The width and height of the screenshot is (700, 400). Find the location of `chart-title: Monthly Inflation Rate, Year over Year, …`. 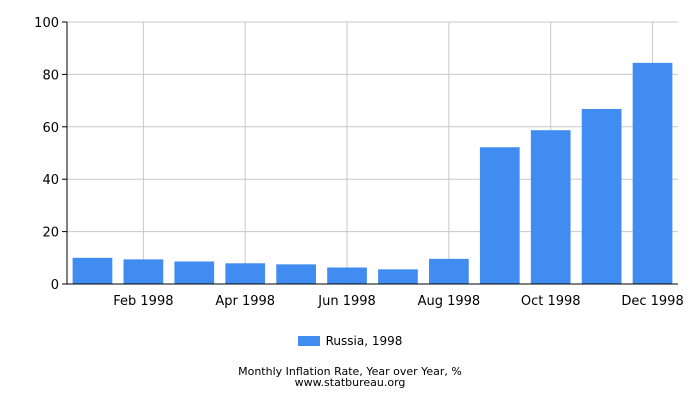

chart-title: Monthly Inflation Rate, Year over Year, … is located at coordinates (350, 371).